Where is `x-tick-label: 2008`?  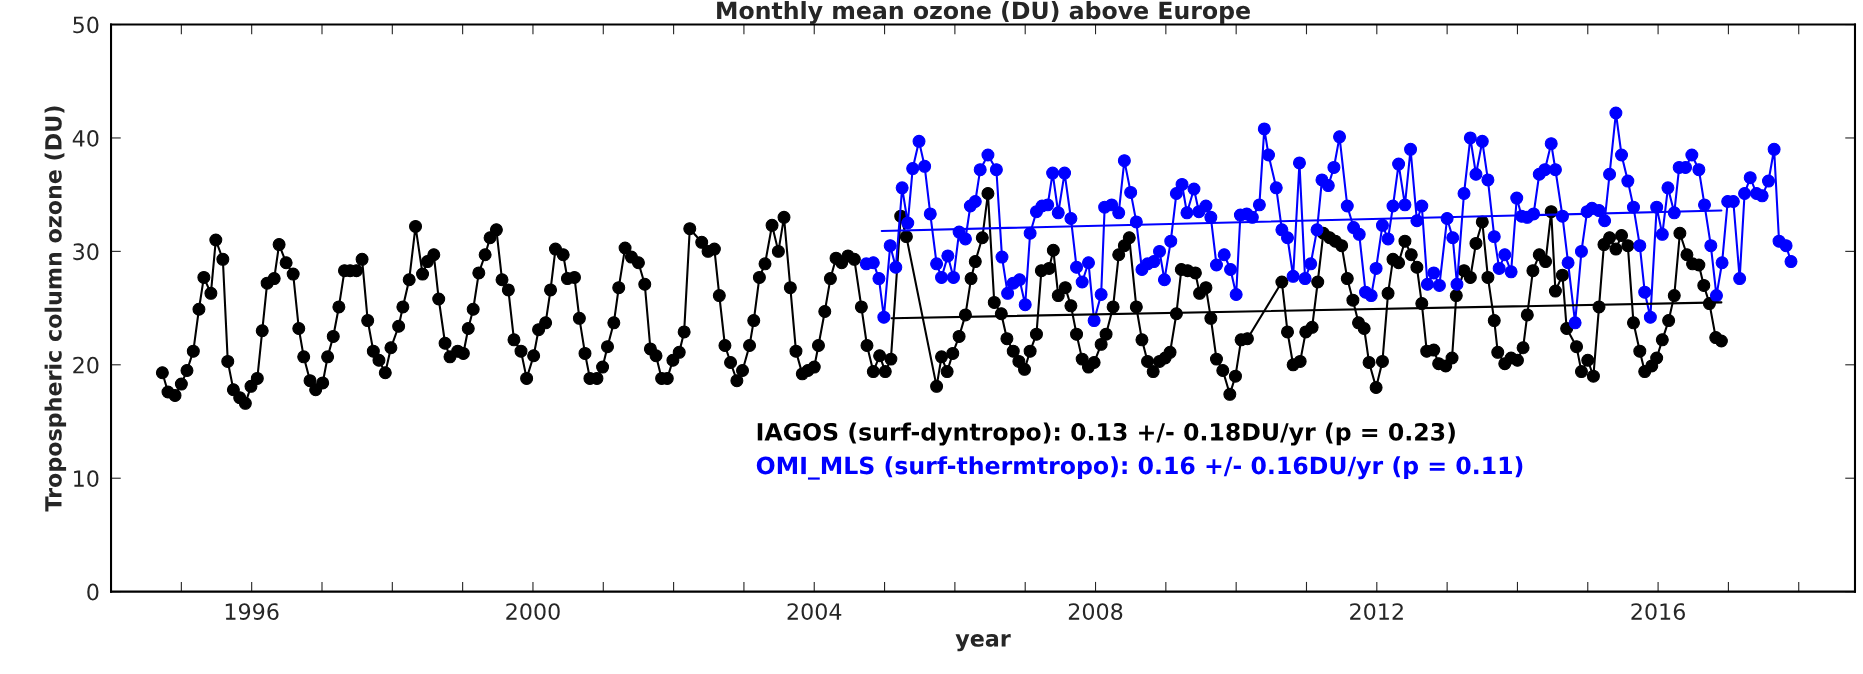
x-tick-label: 2008 is located at coordinates (1095, 611).